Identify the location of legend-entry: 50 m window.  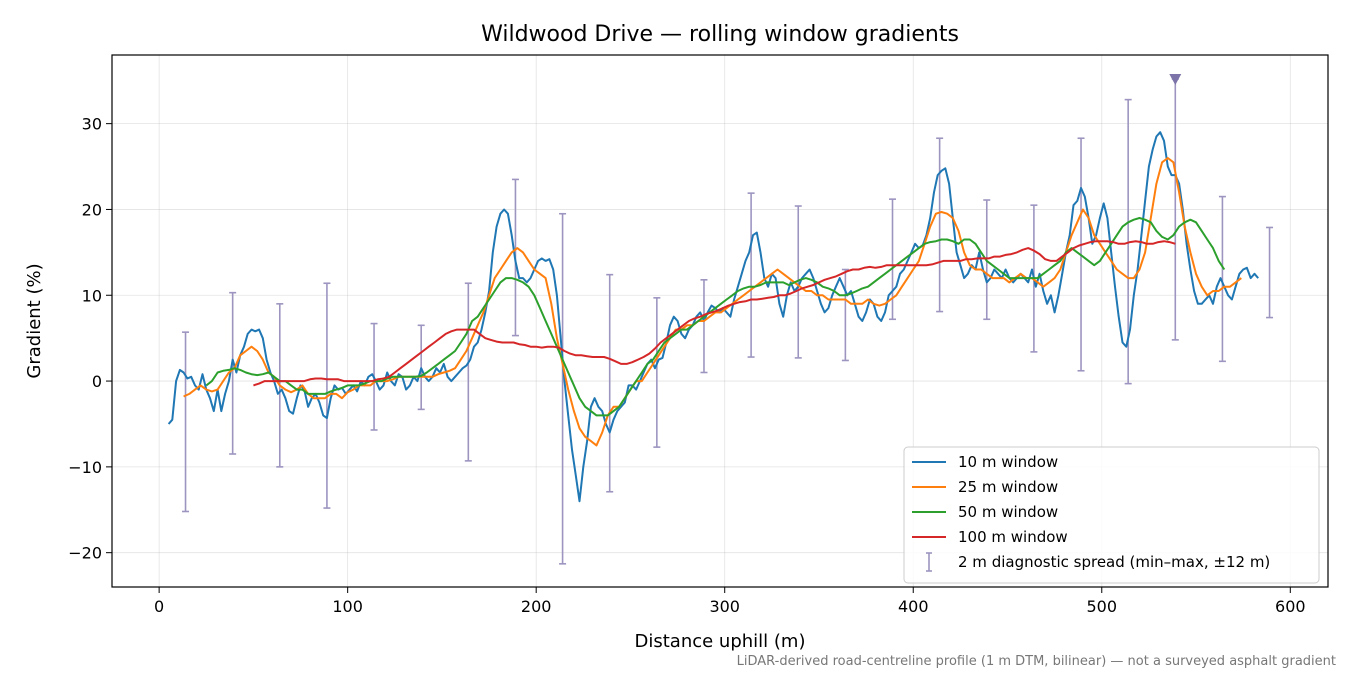
(985, 512).